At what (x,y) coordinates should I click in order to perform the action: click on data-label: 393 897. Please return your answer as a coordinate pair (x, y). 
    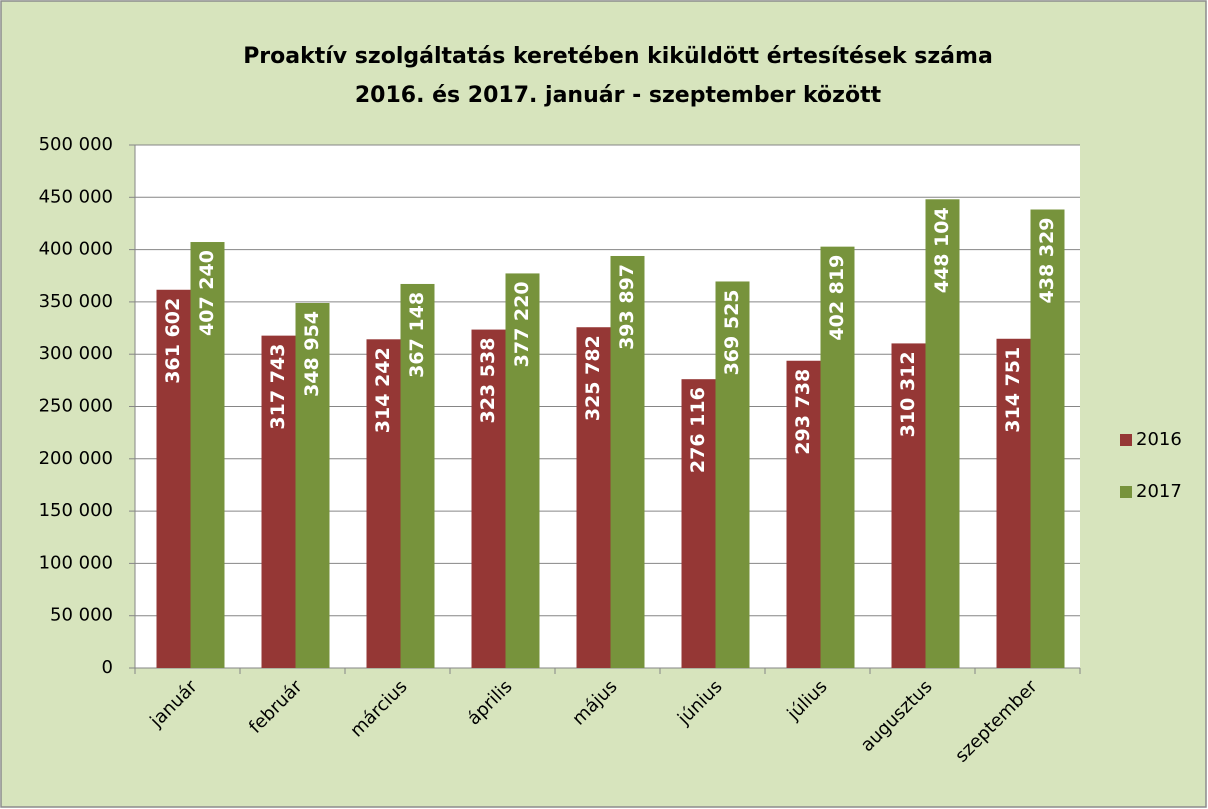
    Looking at the image, I should click on (627, 307).